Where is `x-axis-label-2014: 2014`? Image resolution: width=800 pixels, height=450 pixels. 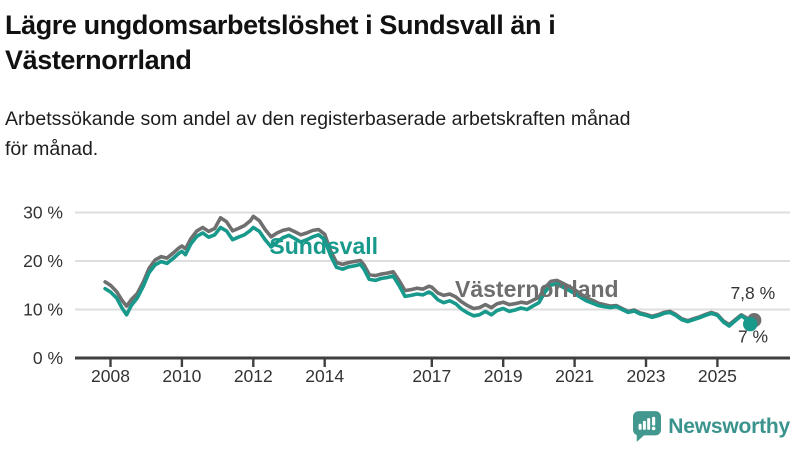
x-axis-label-2014: 2014 is located at coordinates (324, 376).